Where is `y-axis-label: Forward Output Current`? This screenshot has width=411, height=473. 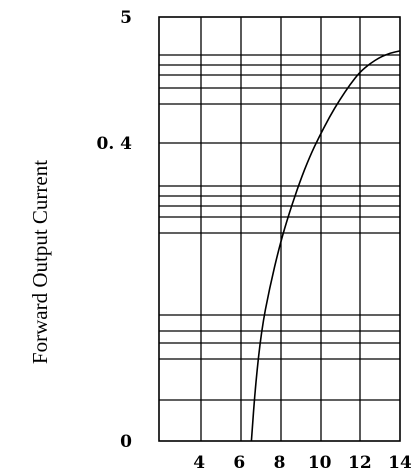 y-axis-label: Forward Output Current is located at coordinates (40, 262).